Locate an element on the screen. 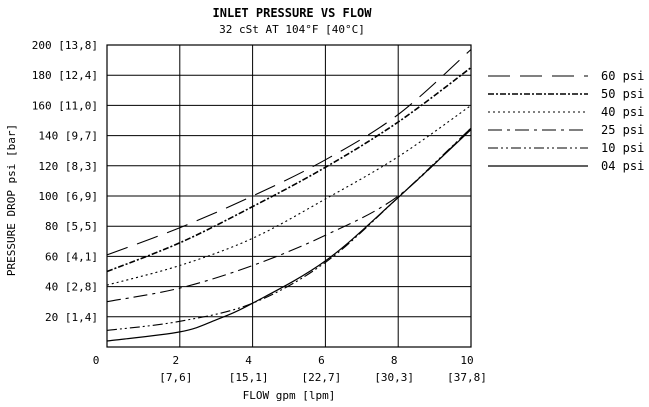 The height and width of the screenshot is (407, 649). y-tick-label: 40 [2,8] is located at coordinates (71, 287).